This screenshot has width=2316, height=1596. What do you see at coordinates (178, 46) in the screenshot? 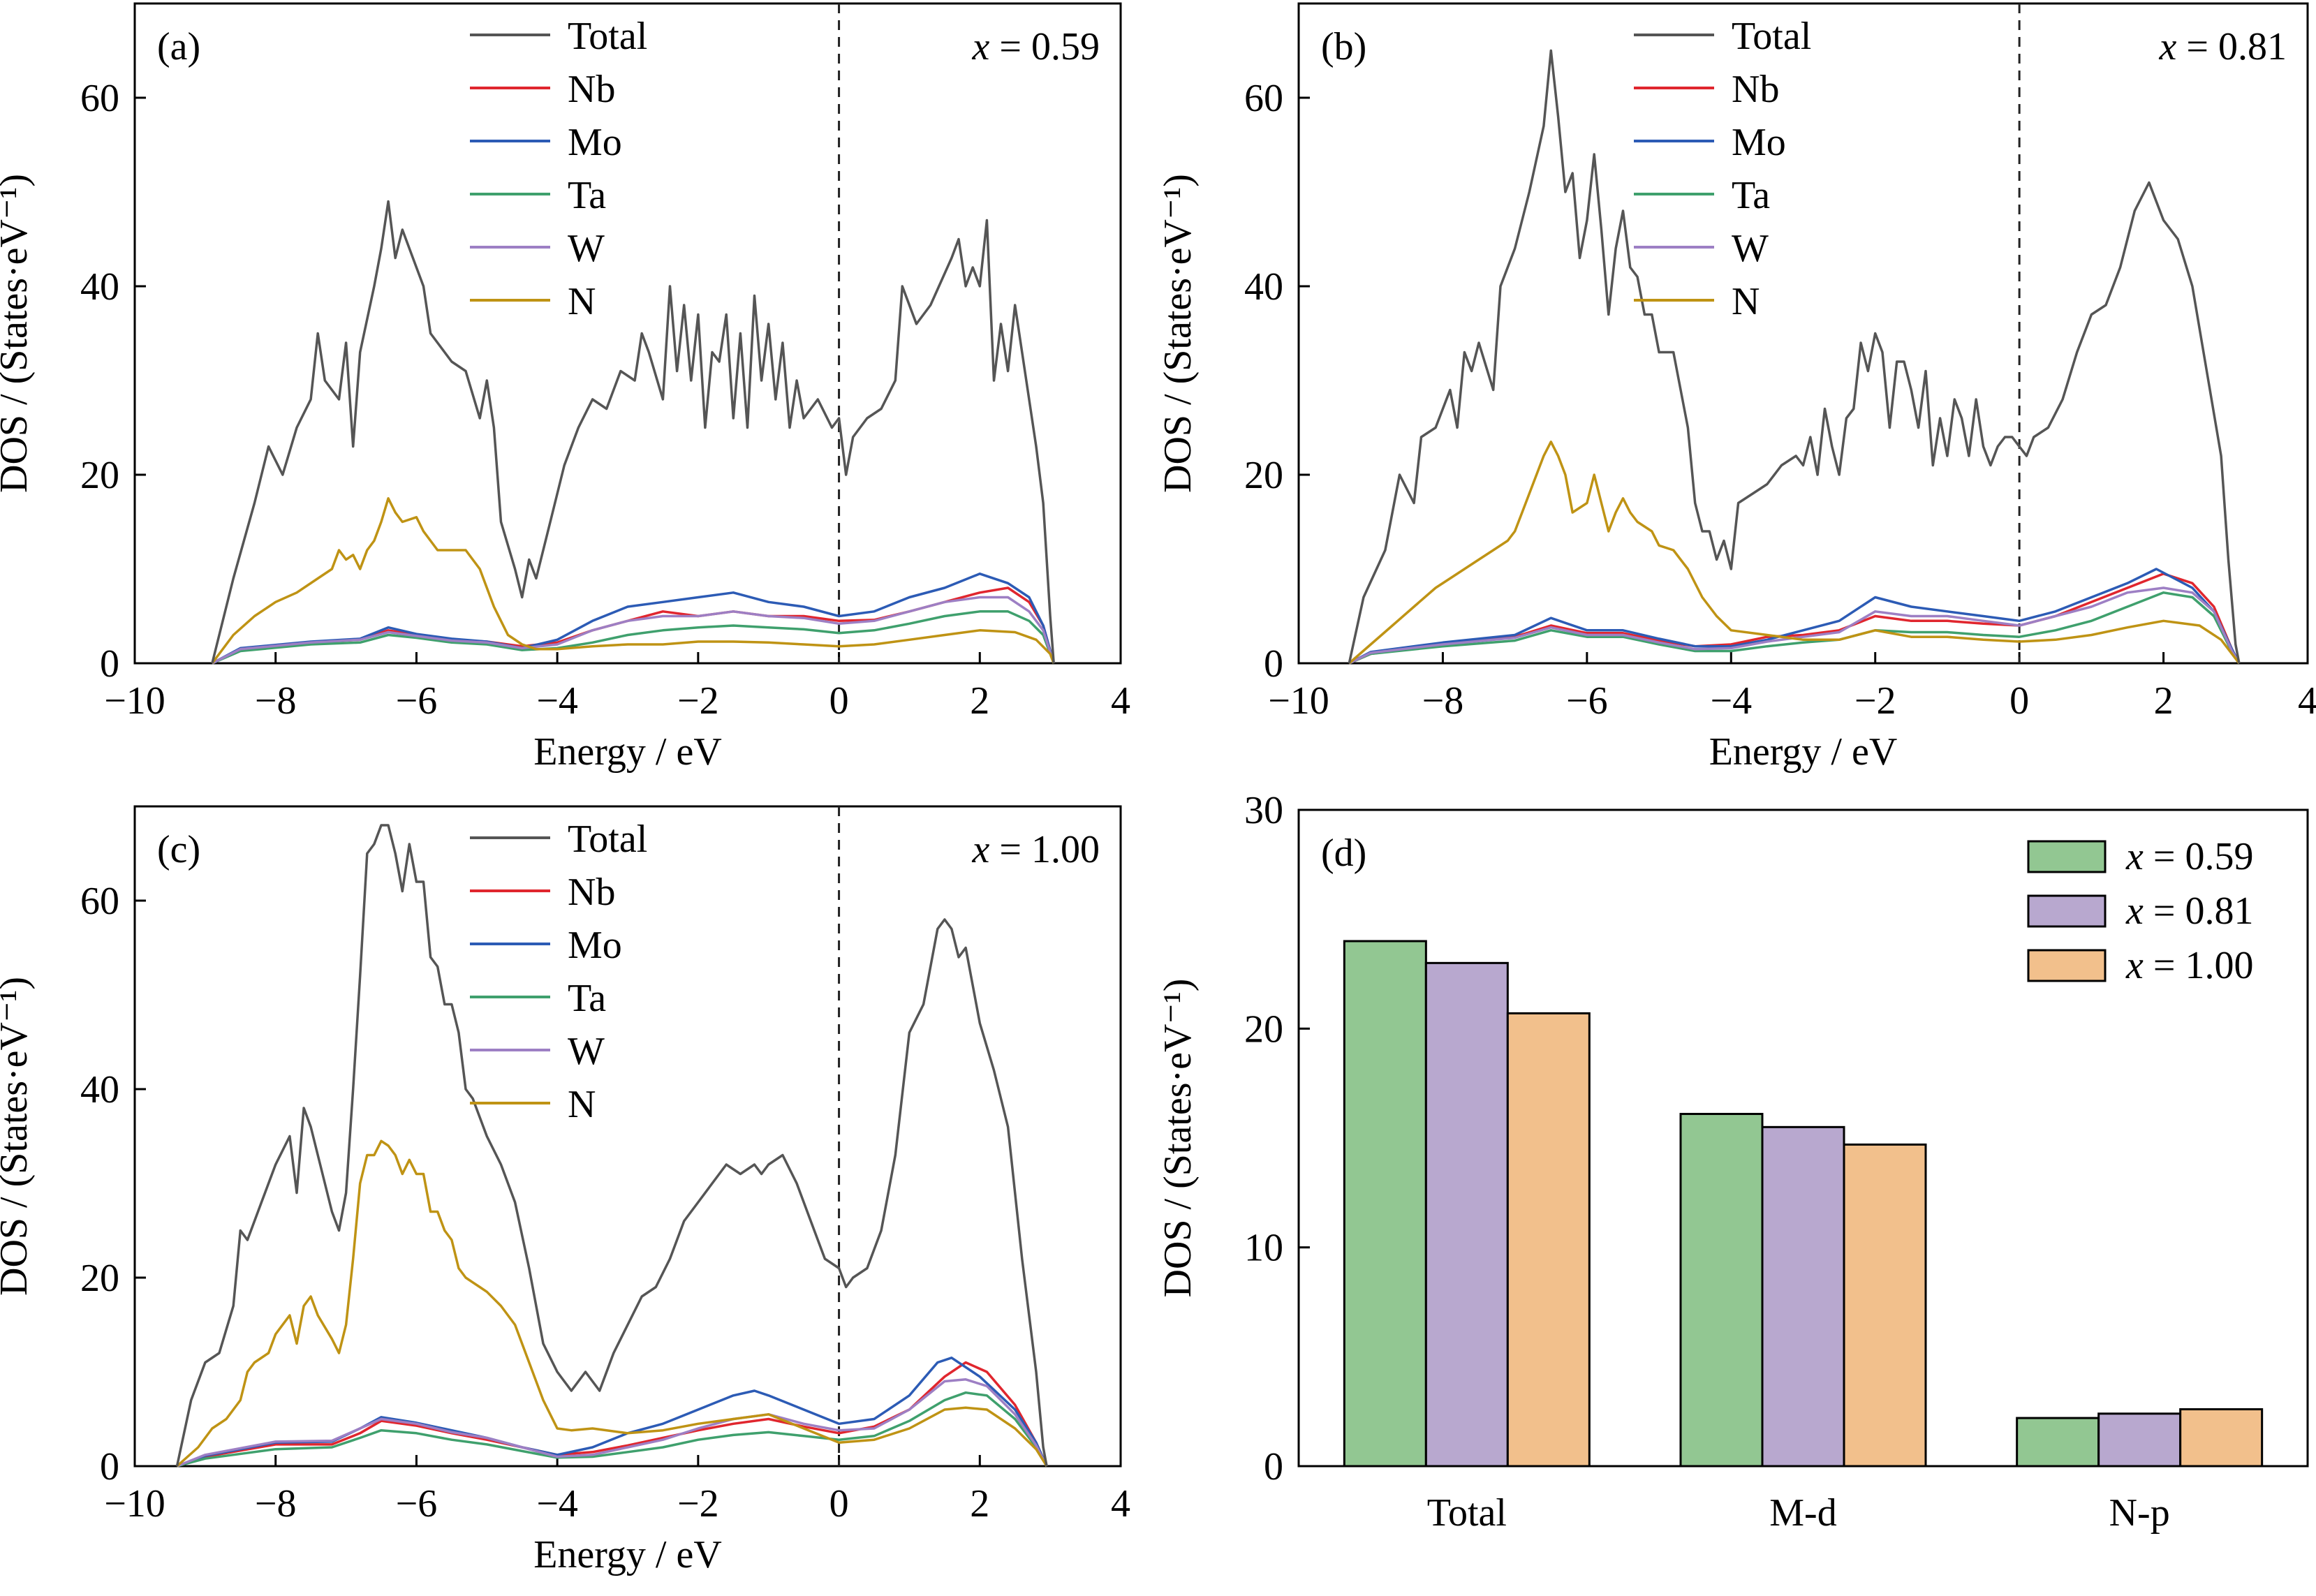
I see `panel-label: (a)` at bounding box center [178, 46].